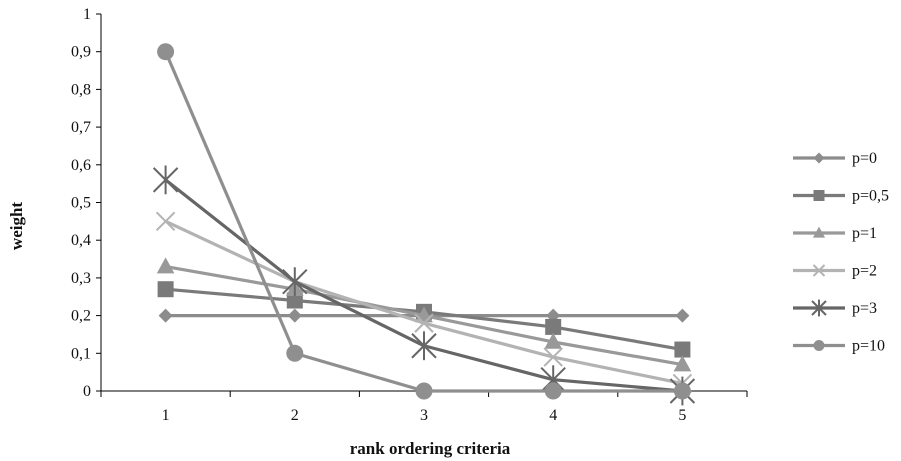 The height and width of the screenshot is (461, 901). Describe the element at coordinates (841, 196) in the screenshot. I see `legend-item: p=0,5` at that location.